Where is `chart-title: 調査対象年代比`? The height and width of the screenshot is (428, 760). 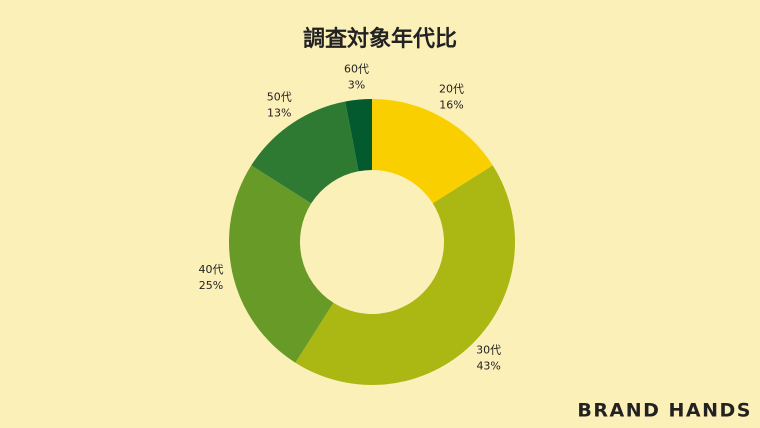 chart-title: 調査対象年代比 is located at coordinates (380, 39).